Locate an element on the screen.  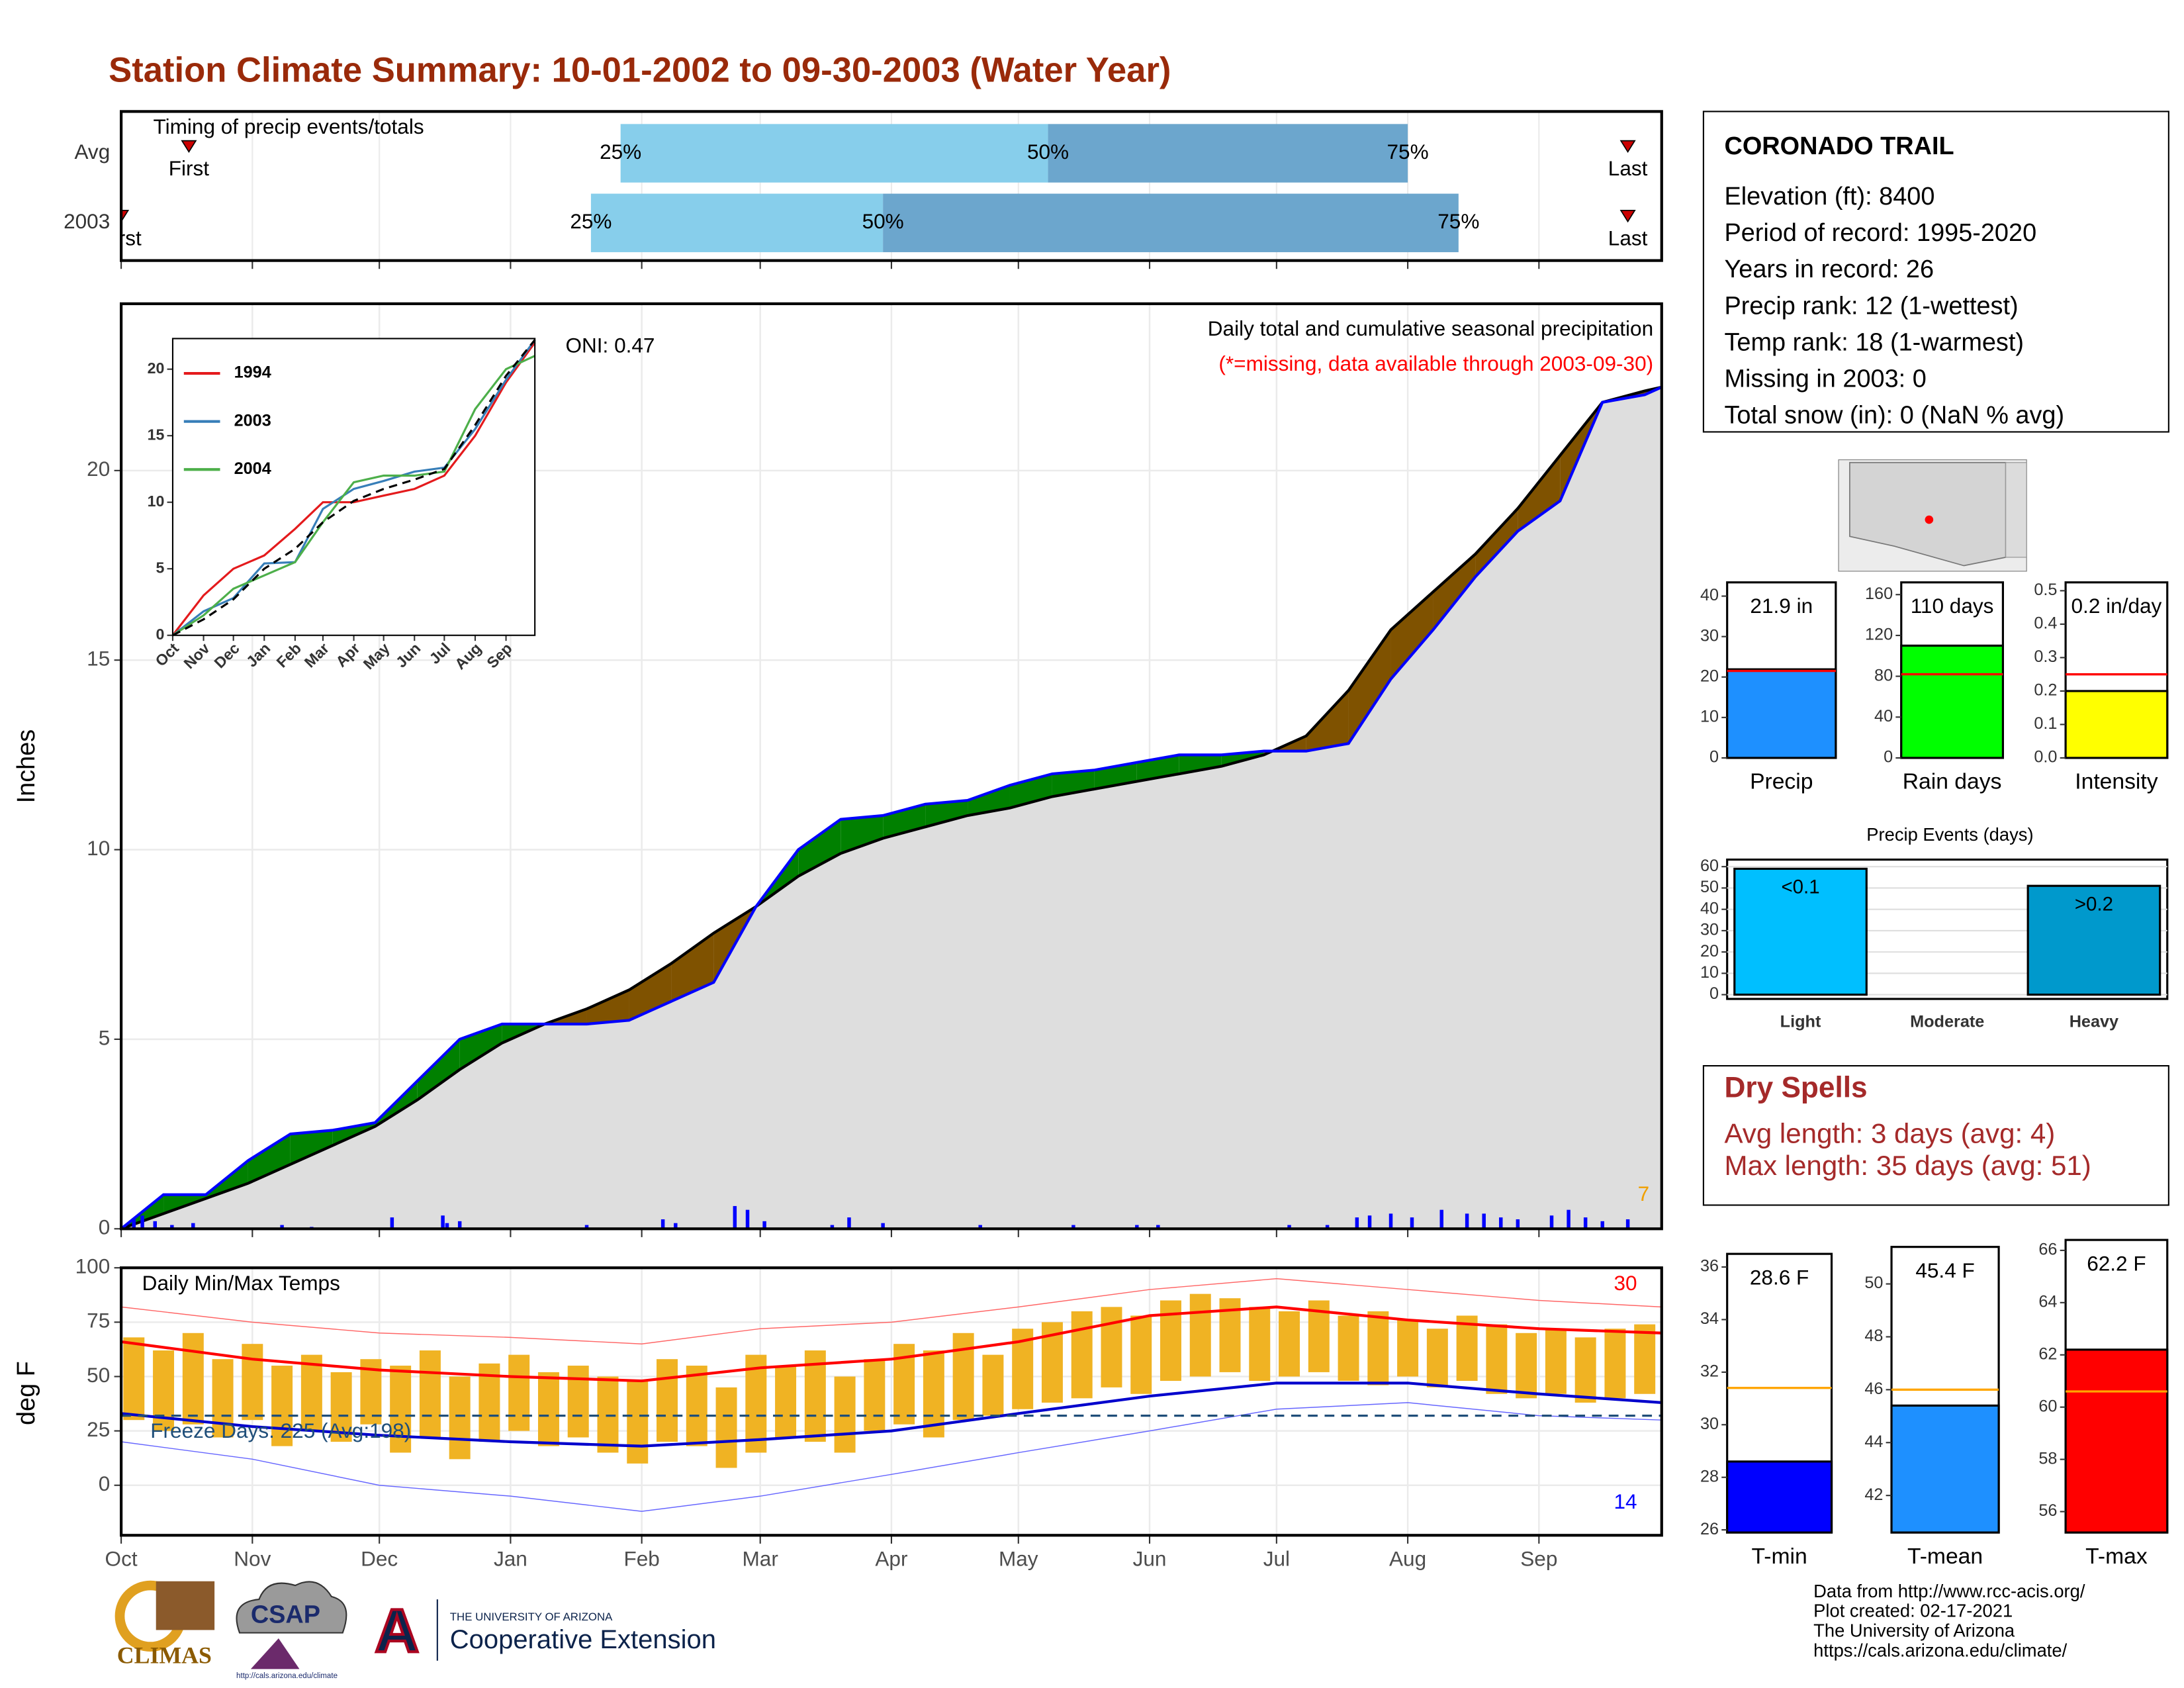
legend-label: 2004 is located at coordinates (252, 468).